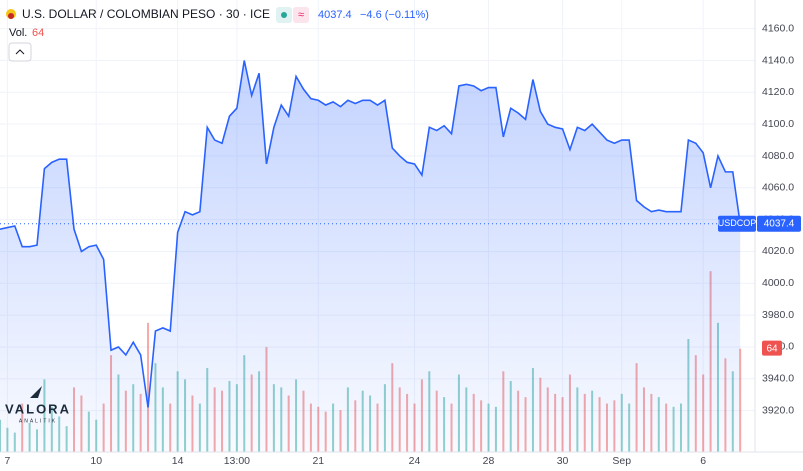  I want to click on price-tag-label: 4037.4, so click(779, 223).